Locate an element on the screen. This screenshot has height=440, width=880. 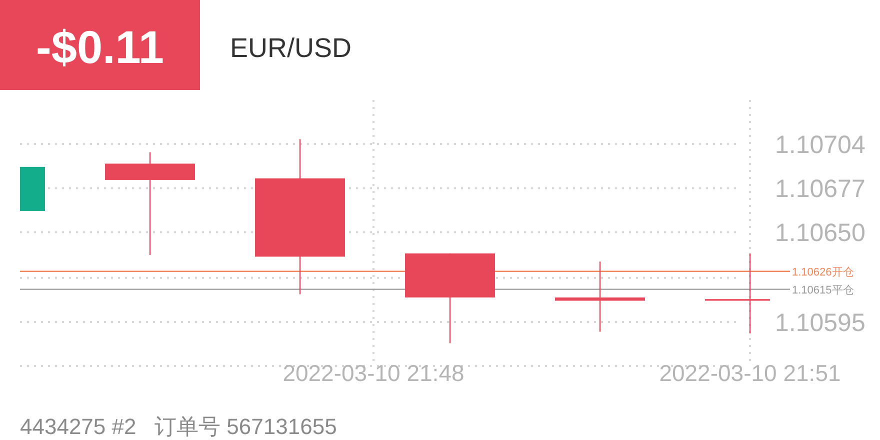
annotation: 2022-03-10 21:51 is located at coordinates (750, 373).